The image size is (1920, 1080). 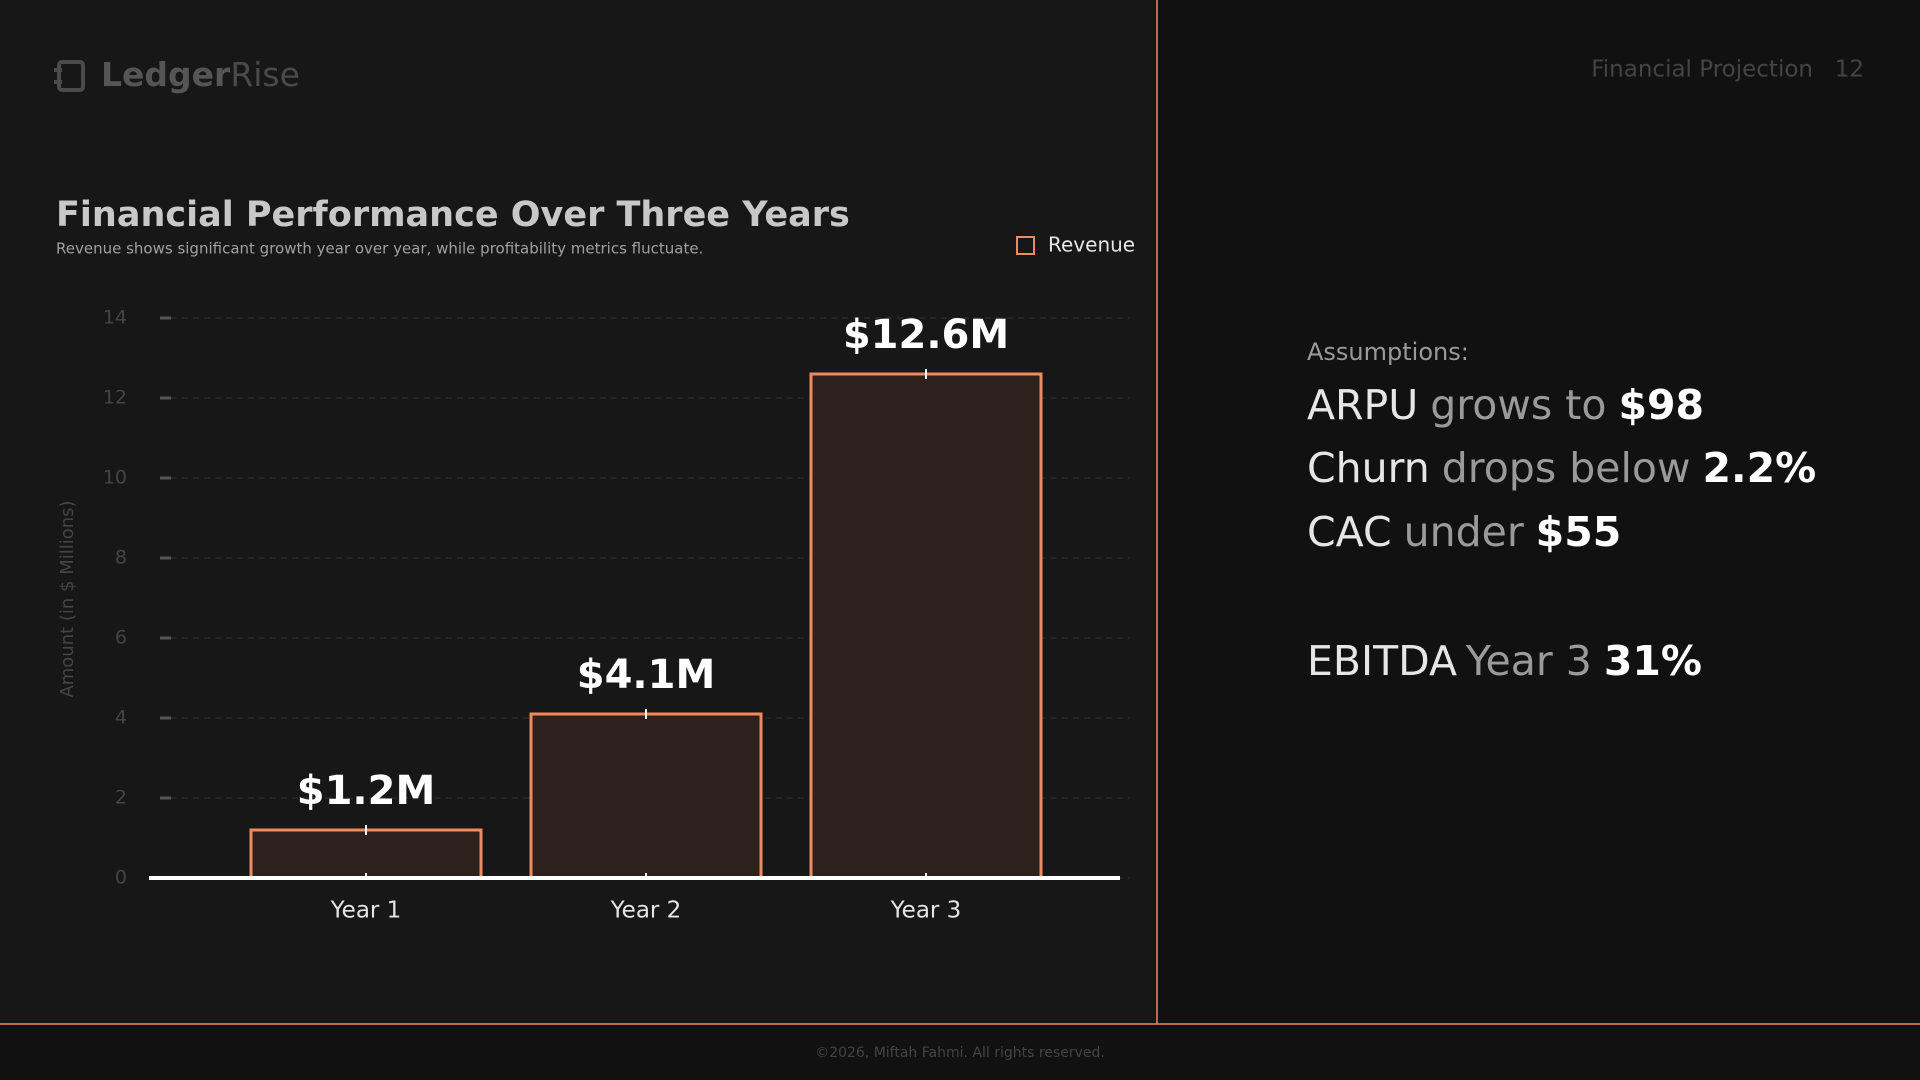 What do you see at coordinates (1349, 532) in the screenshot?
I see `metric: CAC` at bounding box center [1349, 532].